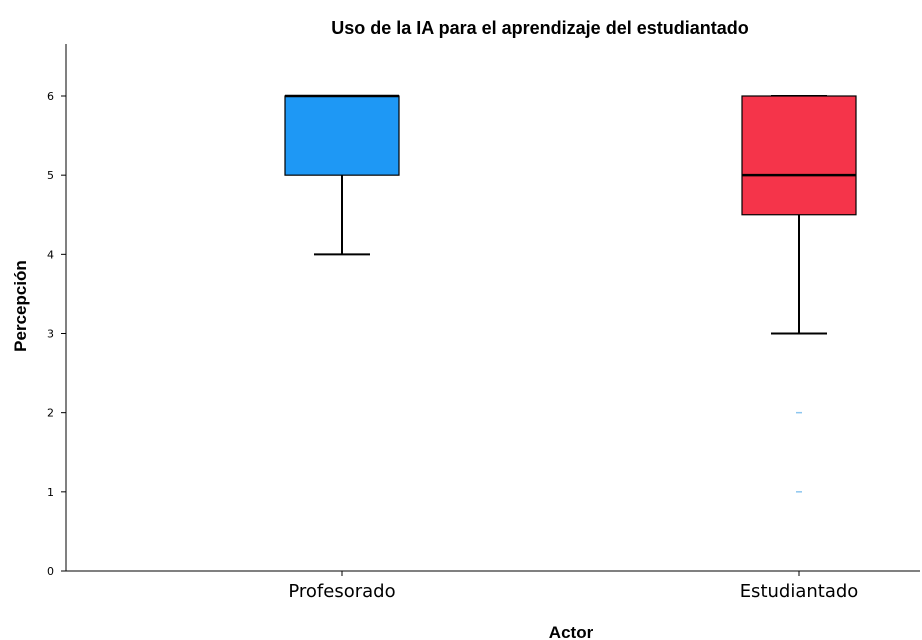 The image size is (922, 640). I want to click on x-tick-label: Profesorado, so click(341, 591).